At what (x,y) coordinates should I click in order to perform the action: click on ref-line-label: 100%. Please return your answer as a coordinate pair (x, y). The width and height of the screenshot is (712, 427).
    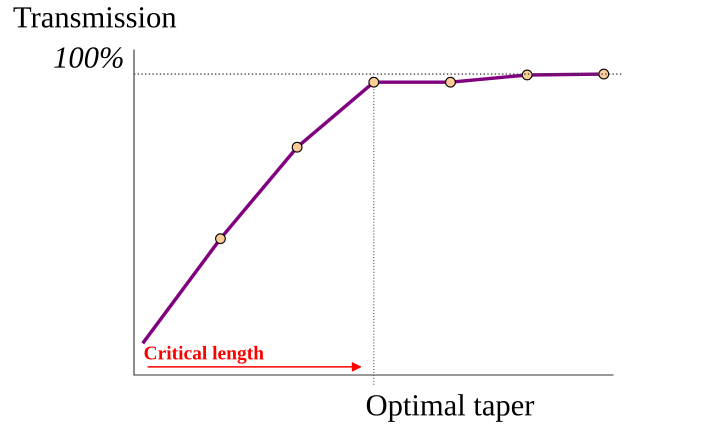
    Looking at the image, I should click on (88, 57).